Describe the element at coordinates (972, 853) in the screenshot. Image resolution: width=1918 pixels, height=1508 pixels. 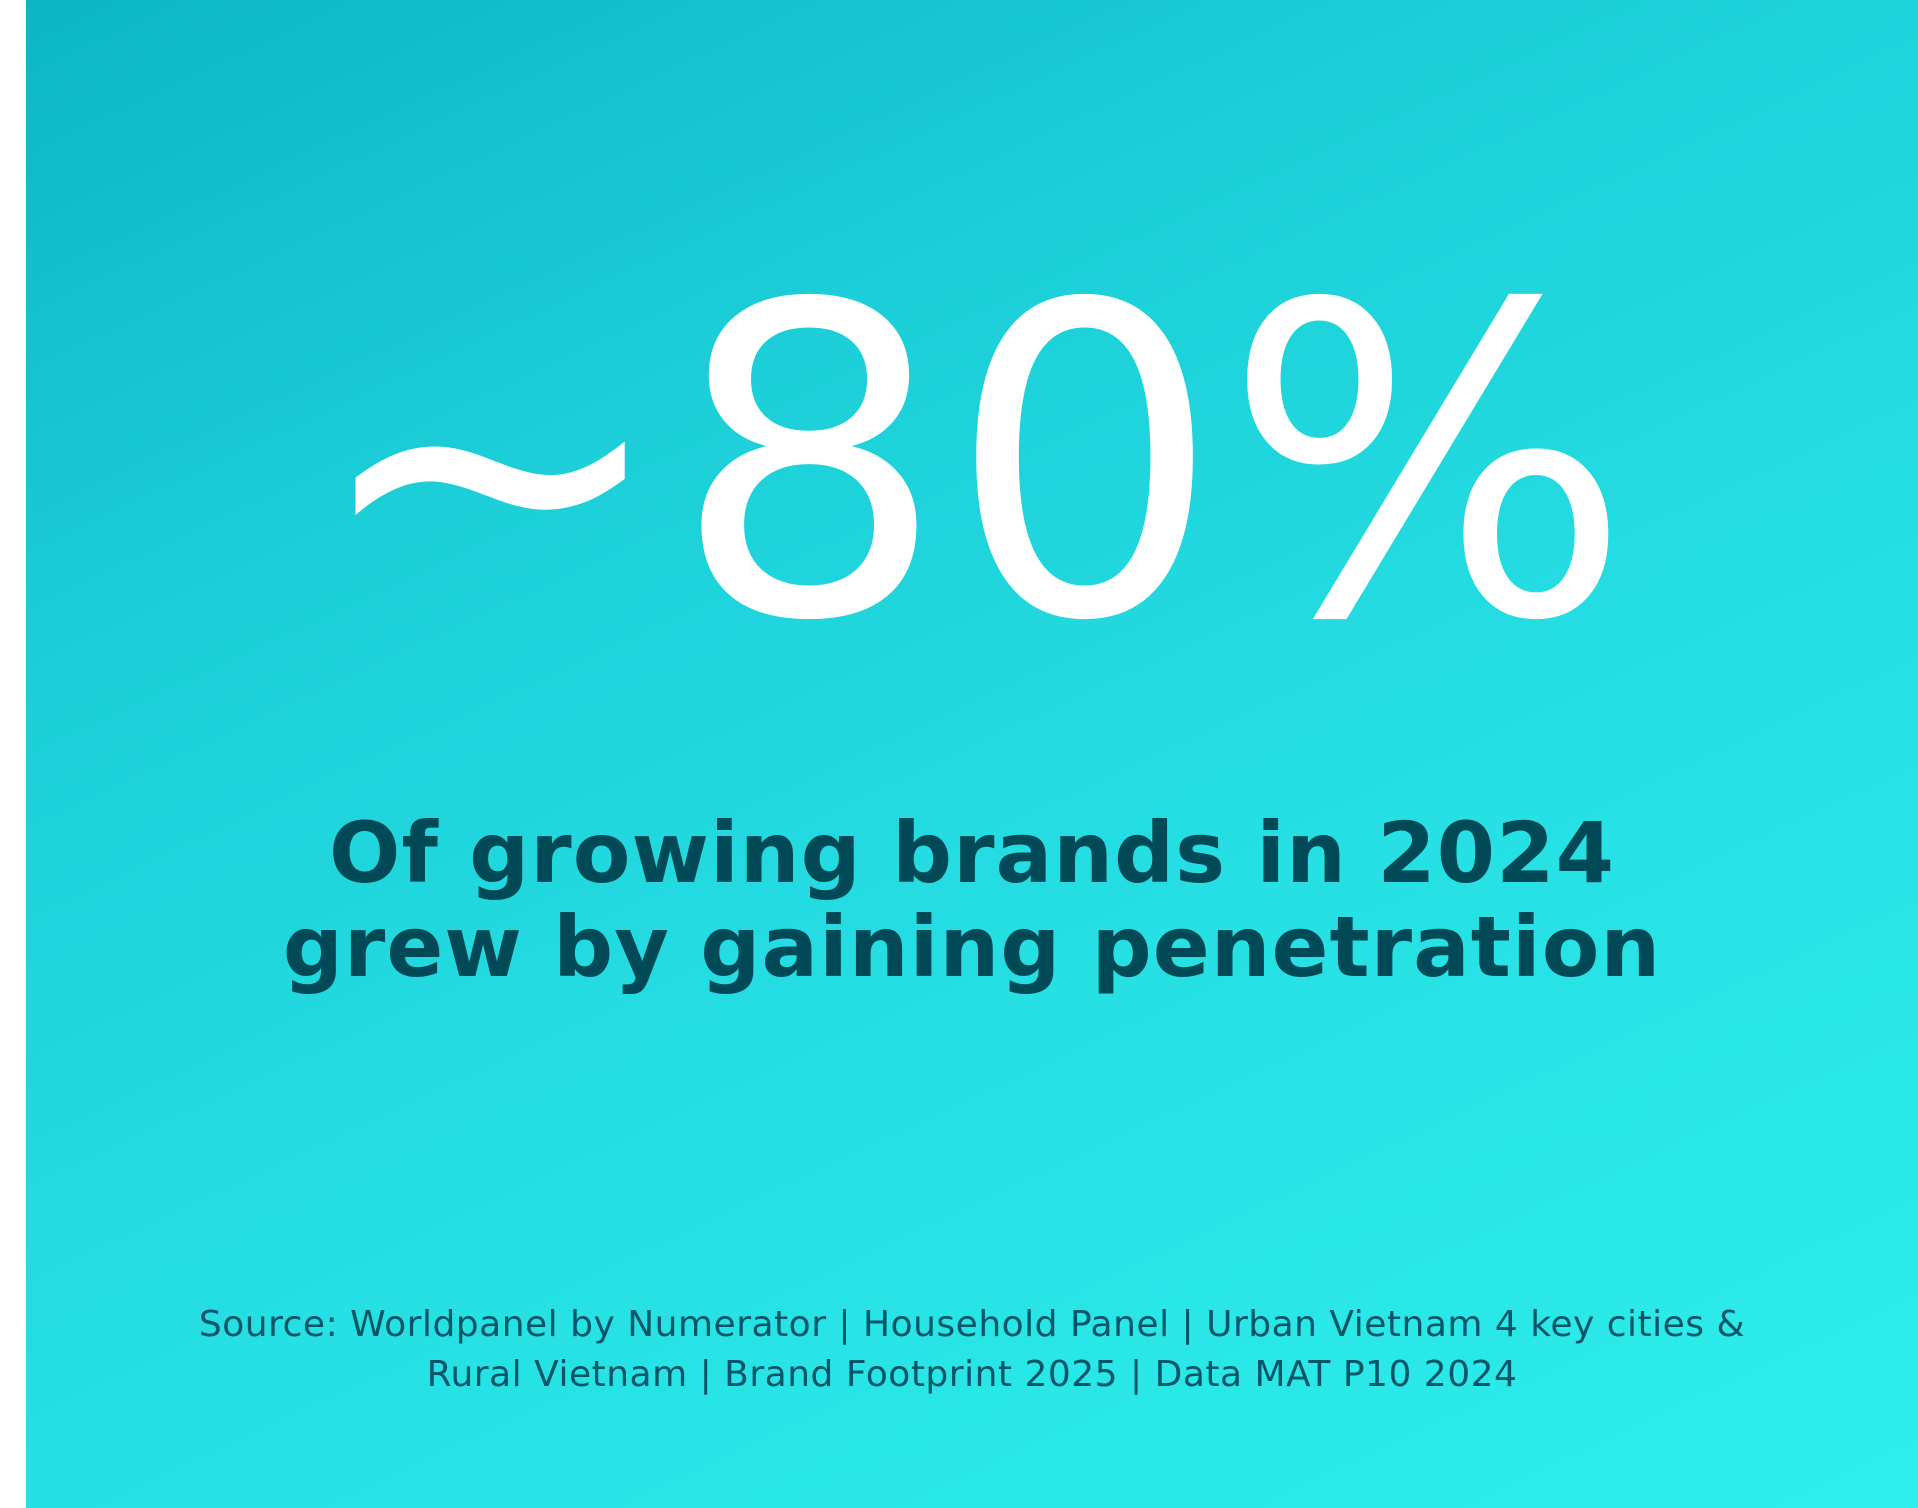
I see `headline-line-1: Of growing brands in 2024` at that location.